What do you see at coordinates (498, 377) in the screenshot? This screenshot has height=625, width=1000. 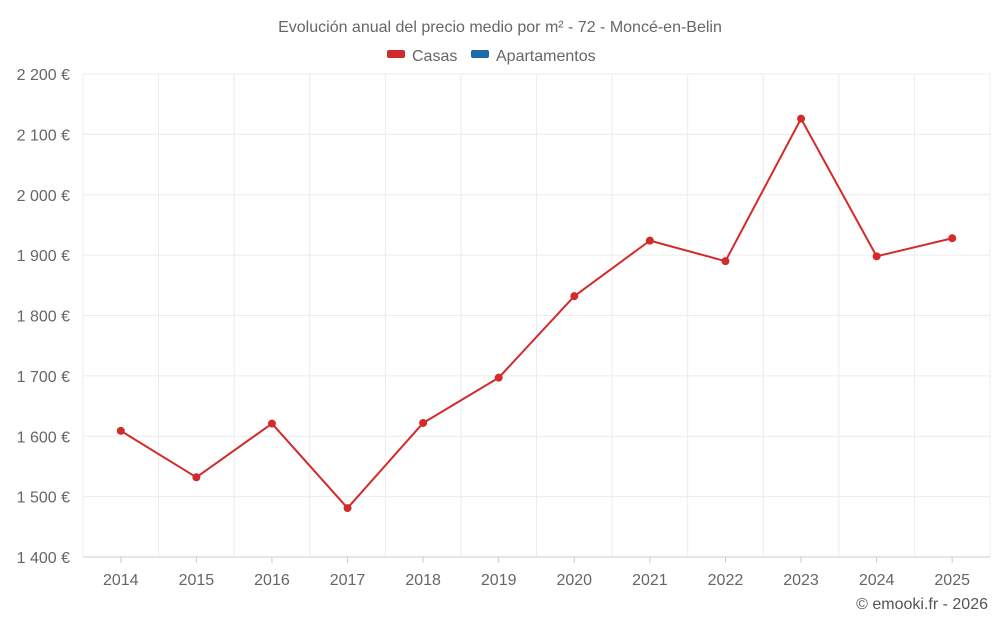 I see `data-point-casas-2019` at bounding box center [498, 377].